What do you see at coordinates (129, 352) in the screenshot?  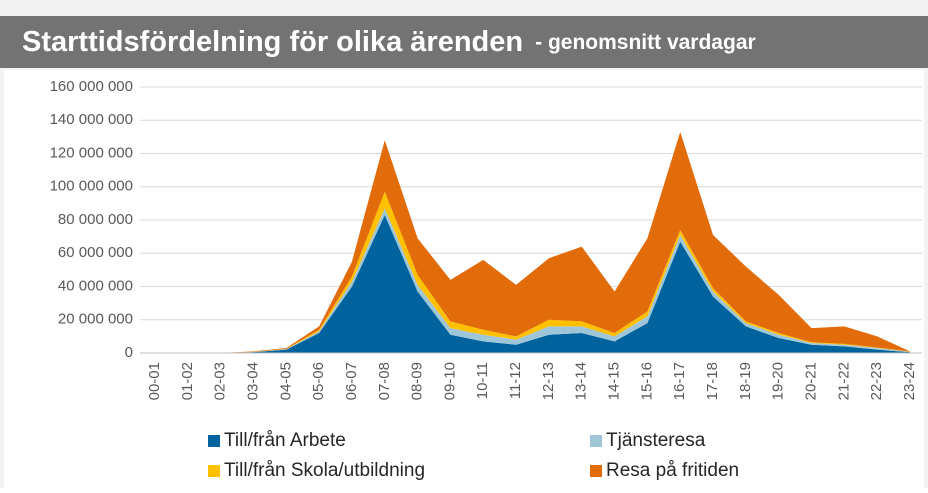 I see `y-tick-label: 0` at bounding box center [129, 352].